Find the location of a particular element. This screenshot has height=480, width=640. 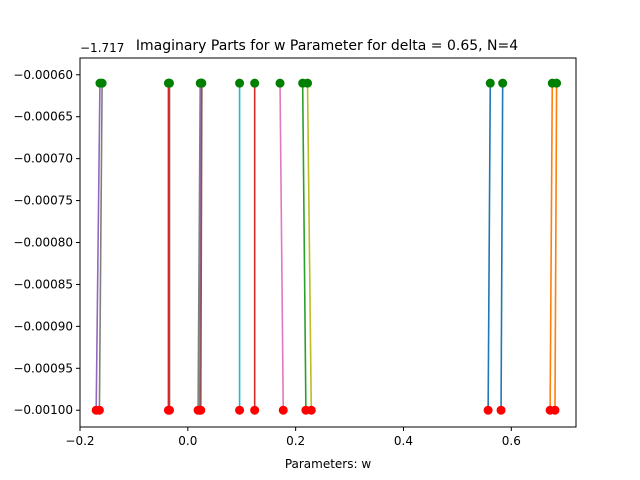

x-tick-label: −0.2 is located at coordinates (79, 441).